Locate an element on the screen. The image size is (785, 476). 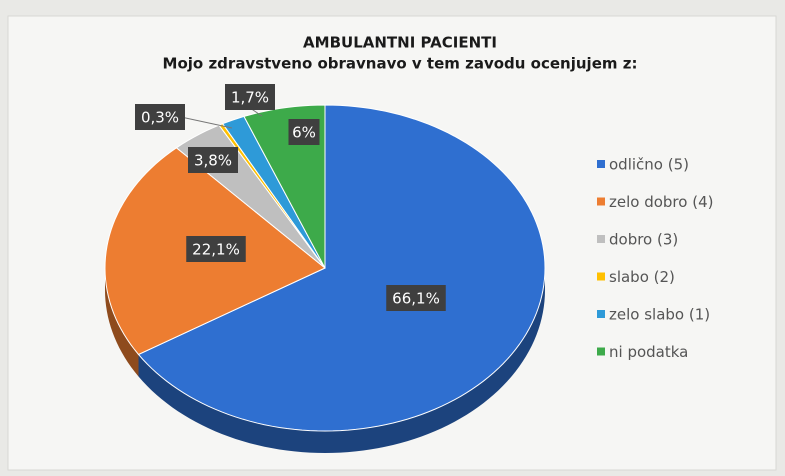
value-label: 22,1% is located at coordinates (216, 250).